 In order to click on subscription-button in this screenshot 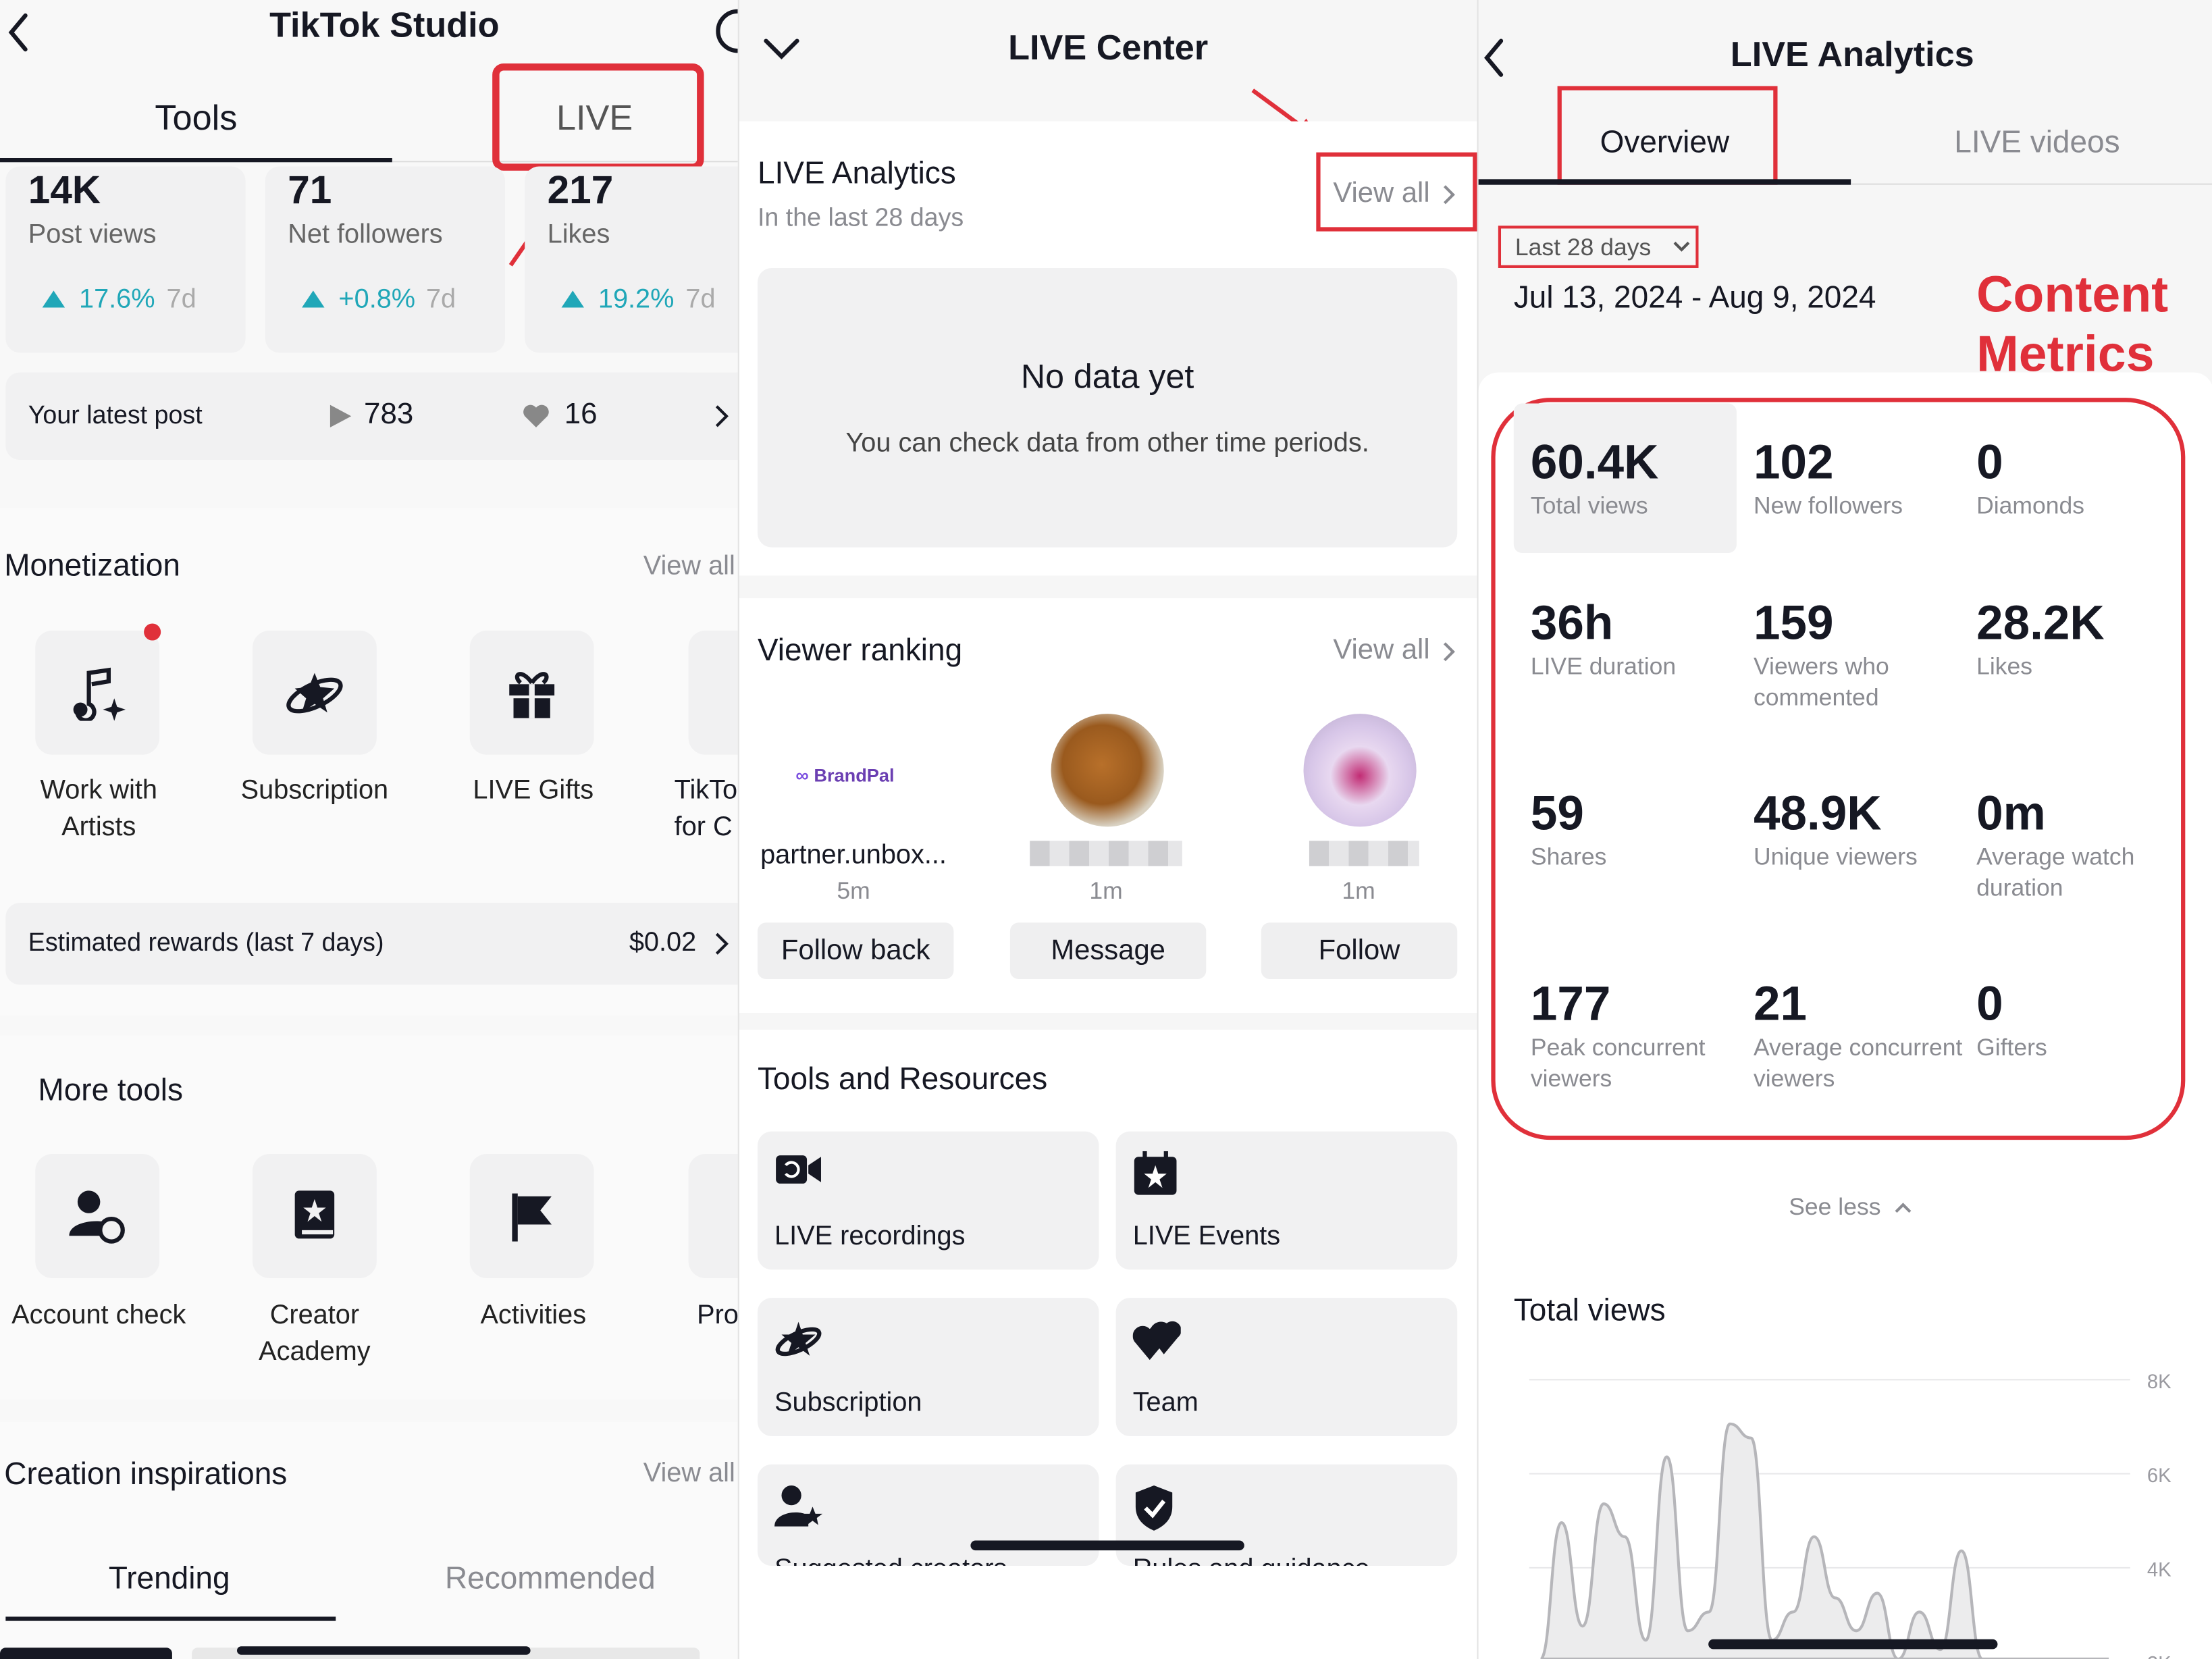, I will do `click(314, 693)`.